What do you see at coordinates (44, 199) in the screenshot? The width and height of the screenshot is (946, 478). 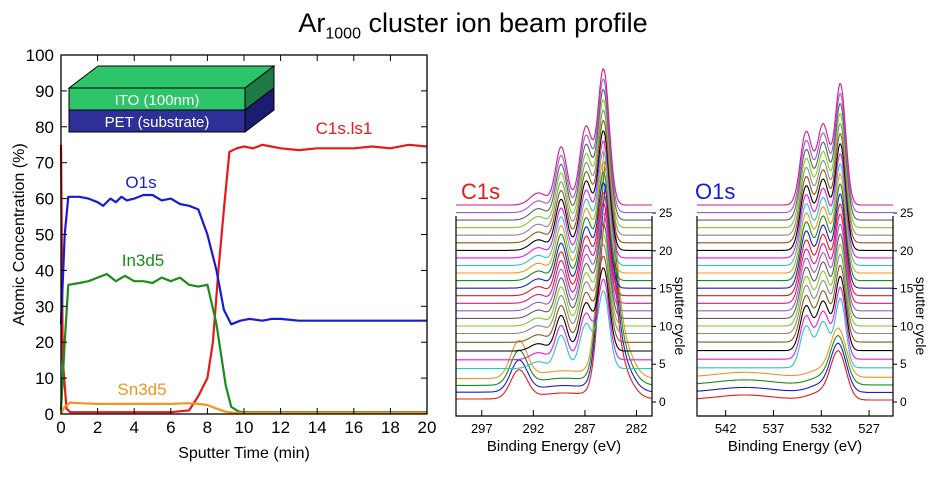 I see `y-tick-label: 60` at bounding box center [44, 199].